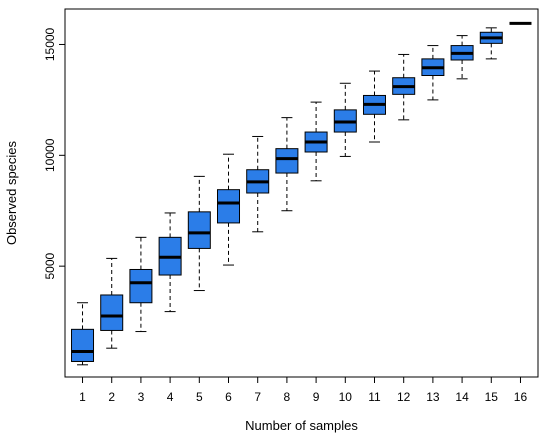  I want to click on x-tick-label: 10, so click(346, 397).